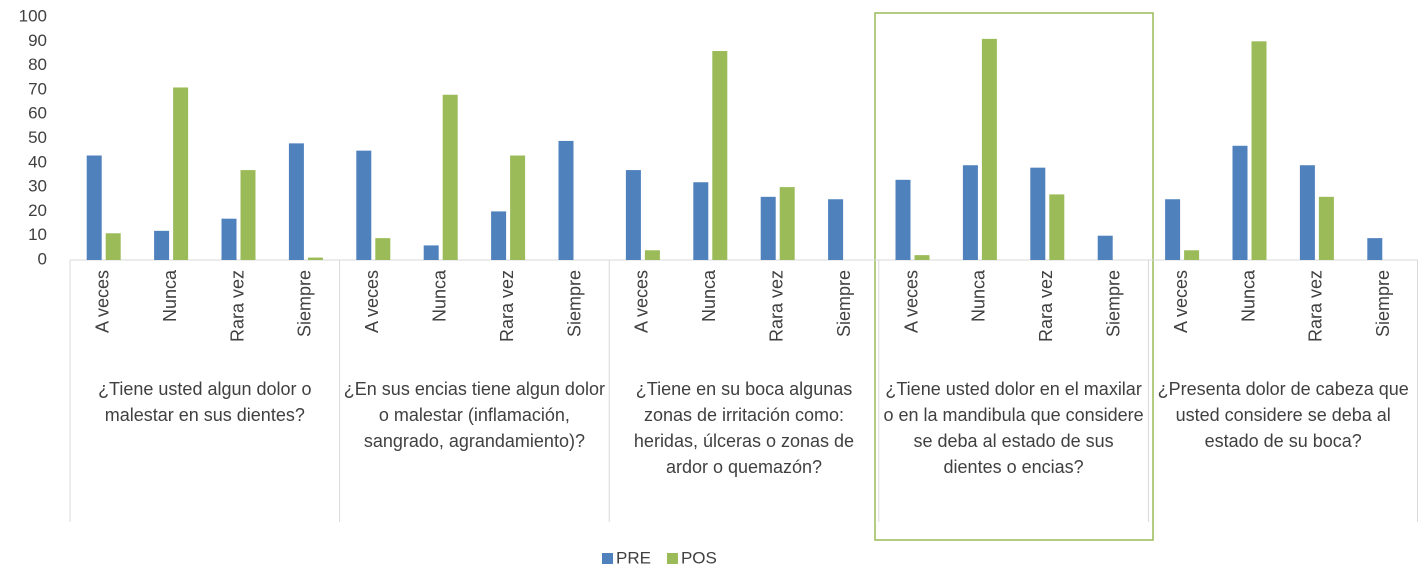 This screenshot has height=569, width=1418. I want to click on y-tick-label: 0, so click(42, 258).